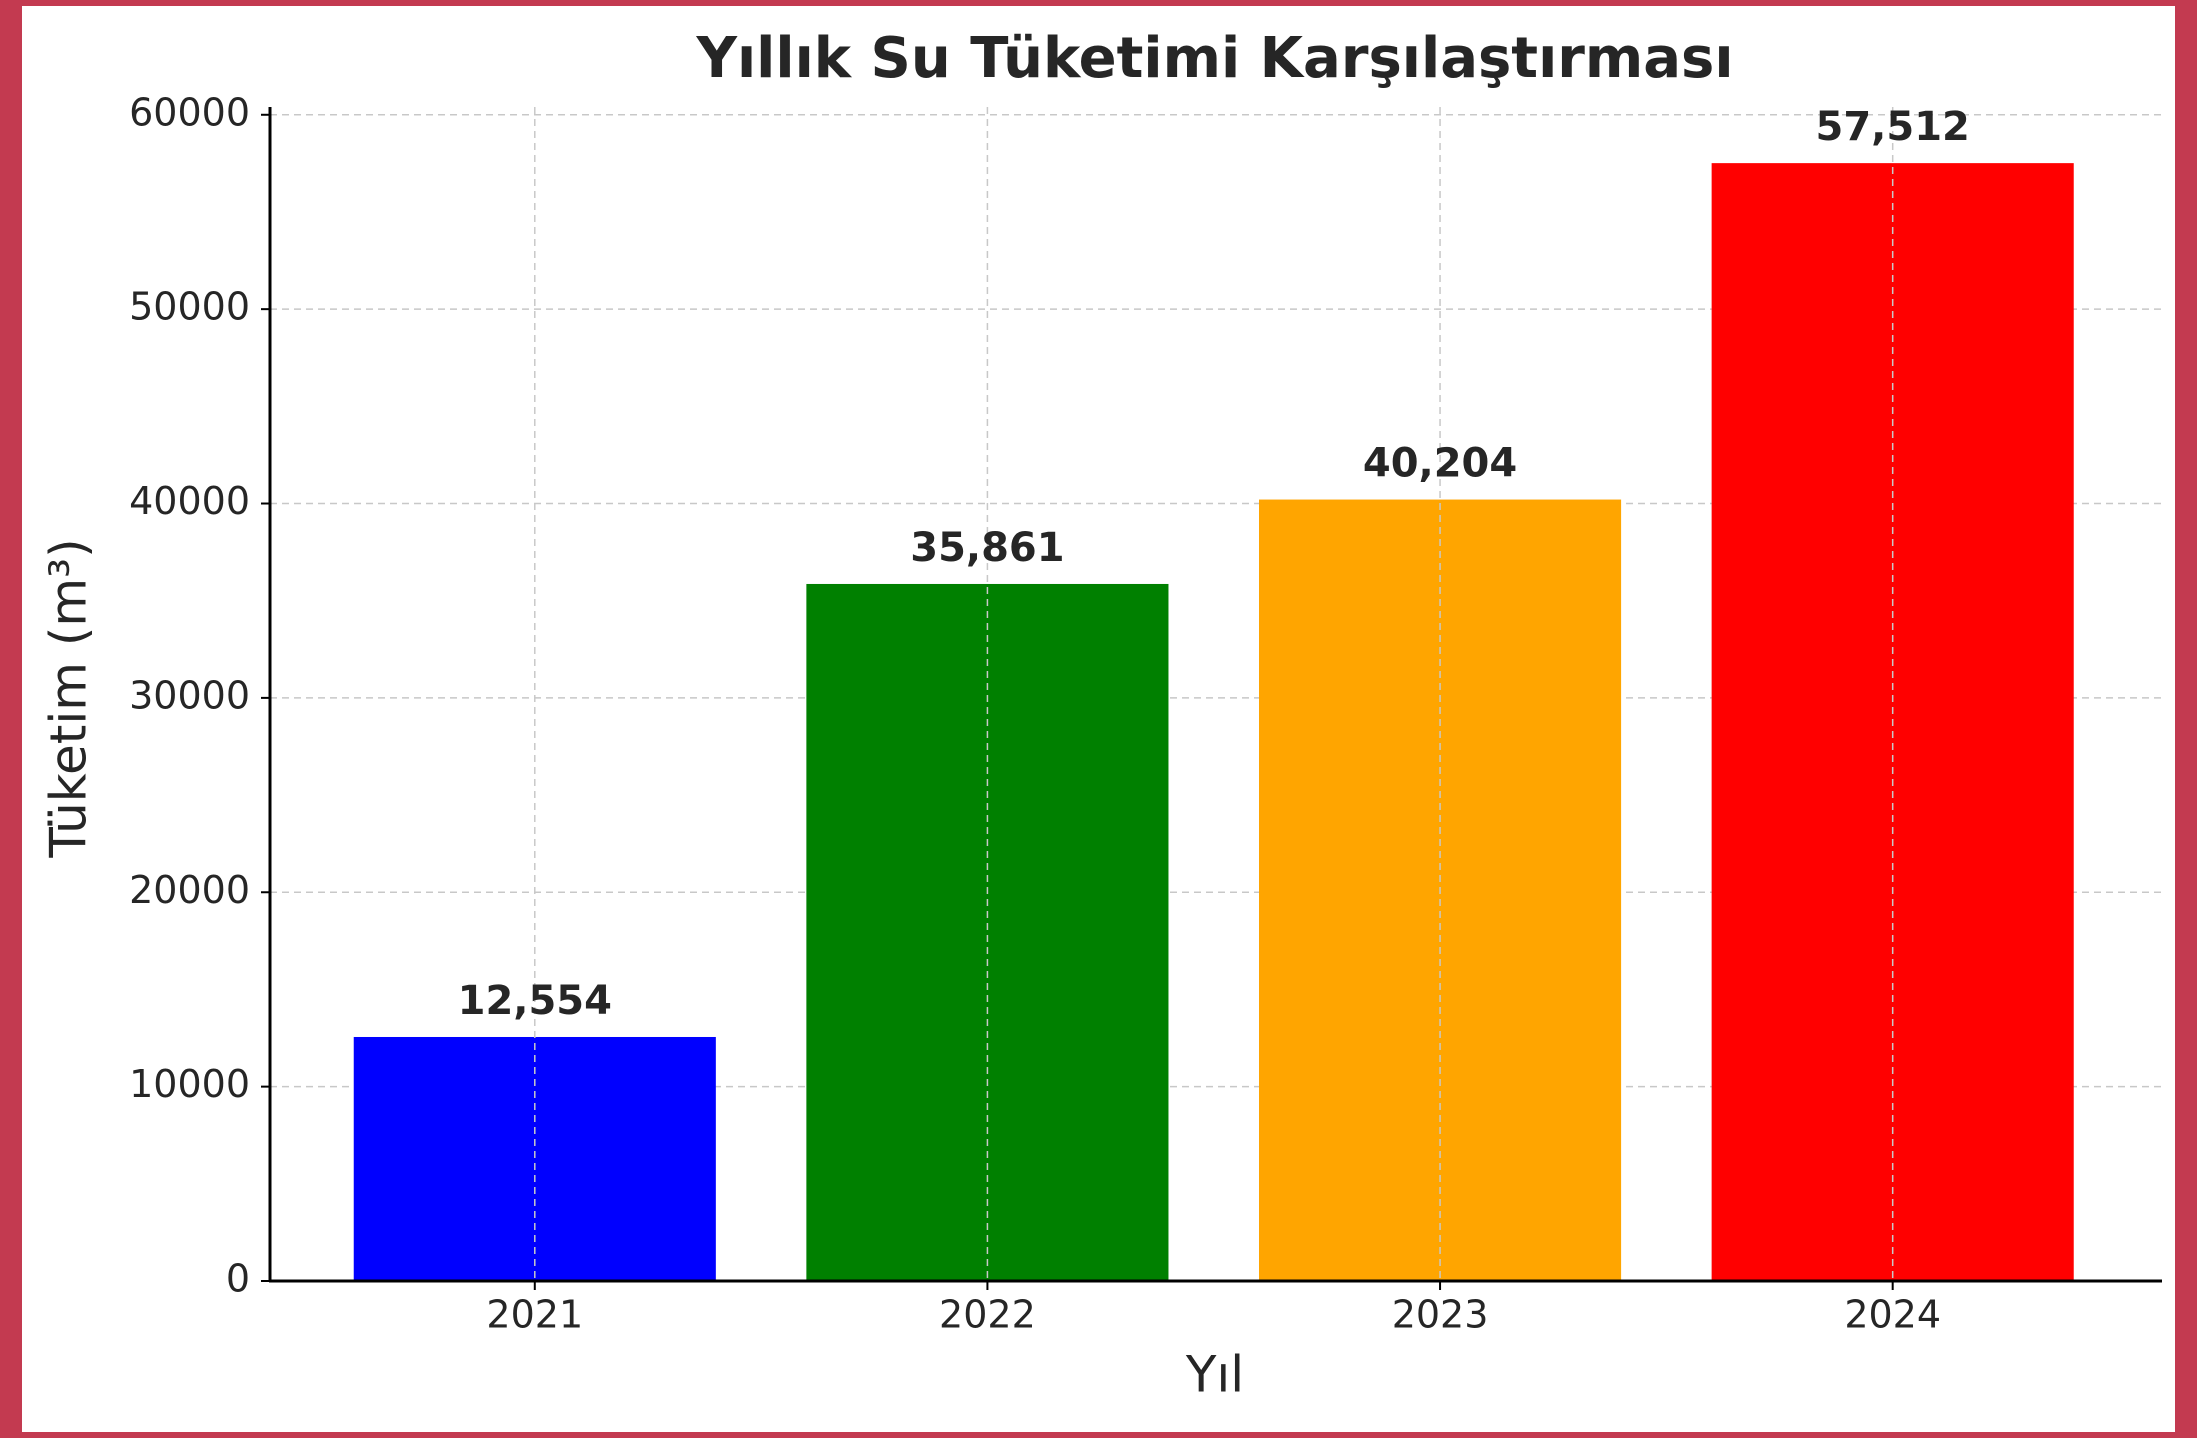  Describe the element at coordinates (189, 695) in the screenshot. I see `y-tick-label: 30000` at that location.